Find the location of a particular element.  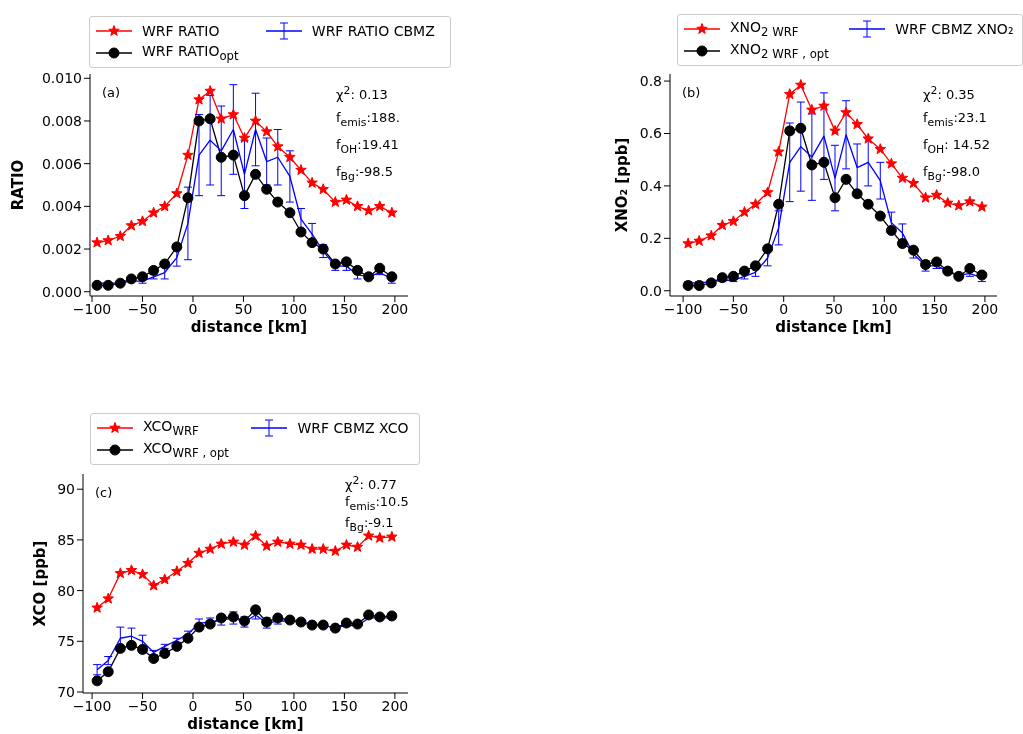

y-axis-title: RATIO is located at coordinates (18, 185).